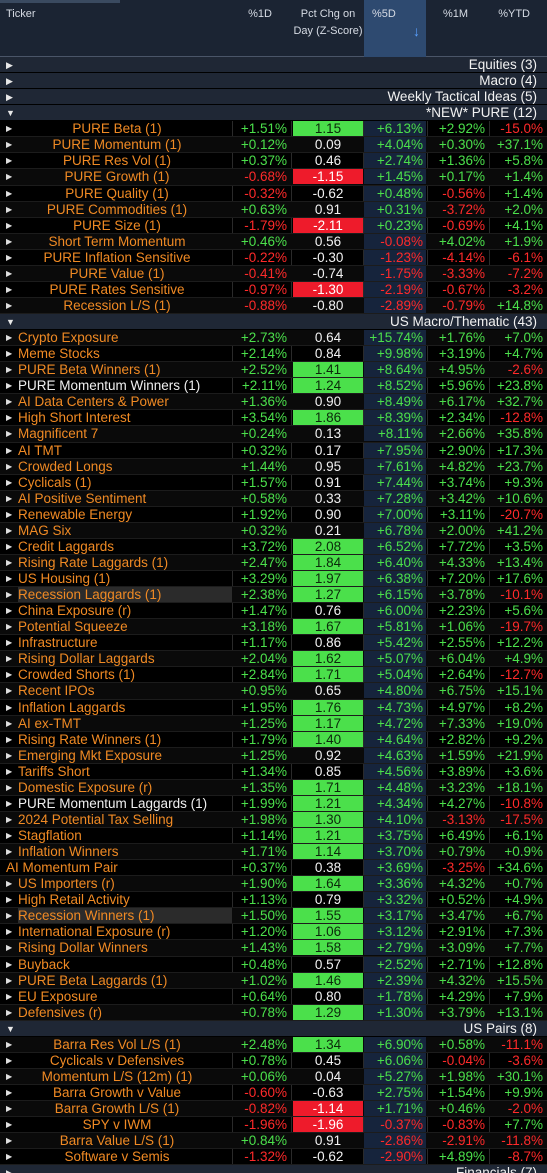 Image resolution: width=547 pixels, height=1173 pixels. I want to click on ticker-name: Rising Rate Laggards (1), so click(93, 562).